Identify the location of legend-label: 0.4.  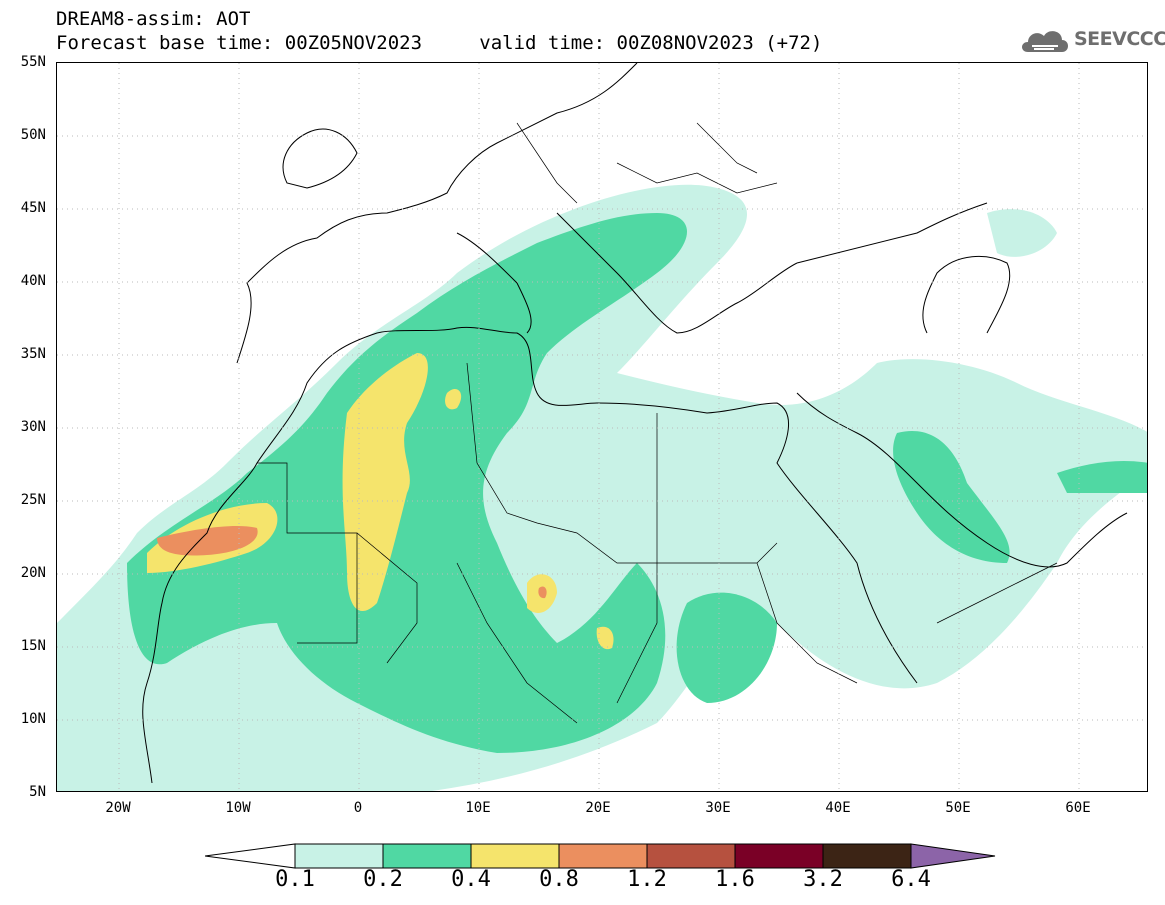
(471, 879).